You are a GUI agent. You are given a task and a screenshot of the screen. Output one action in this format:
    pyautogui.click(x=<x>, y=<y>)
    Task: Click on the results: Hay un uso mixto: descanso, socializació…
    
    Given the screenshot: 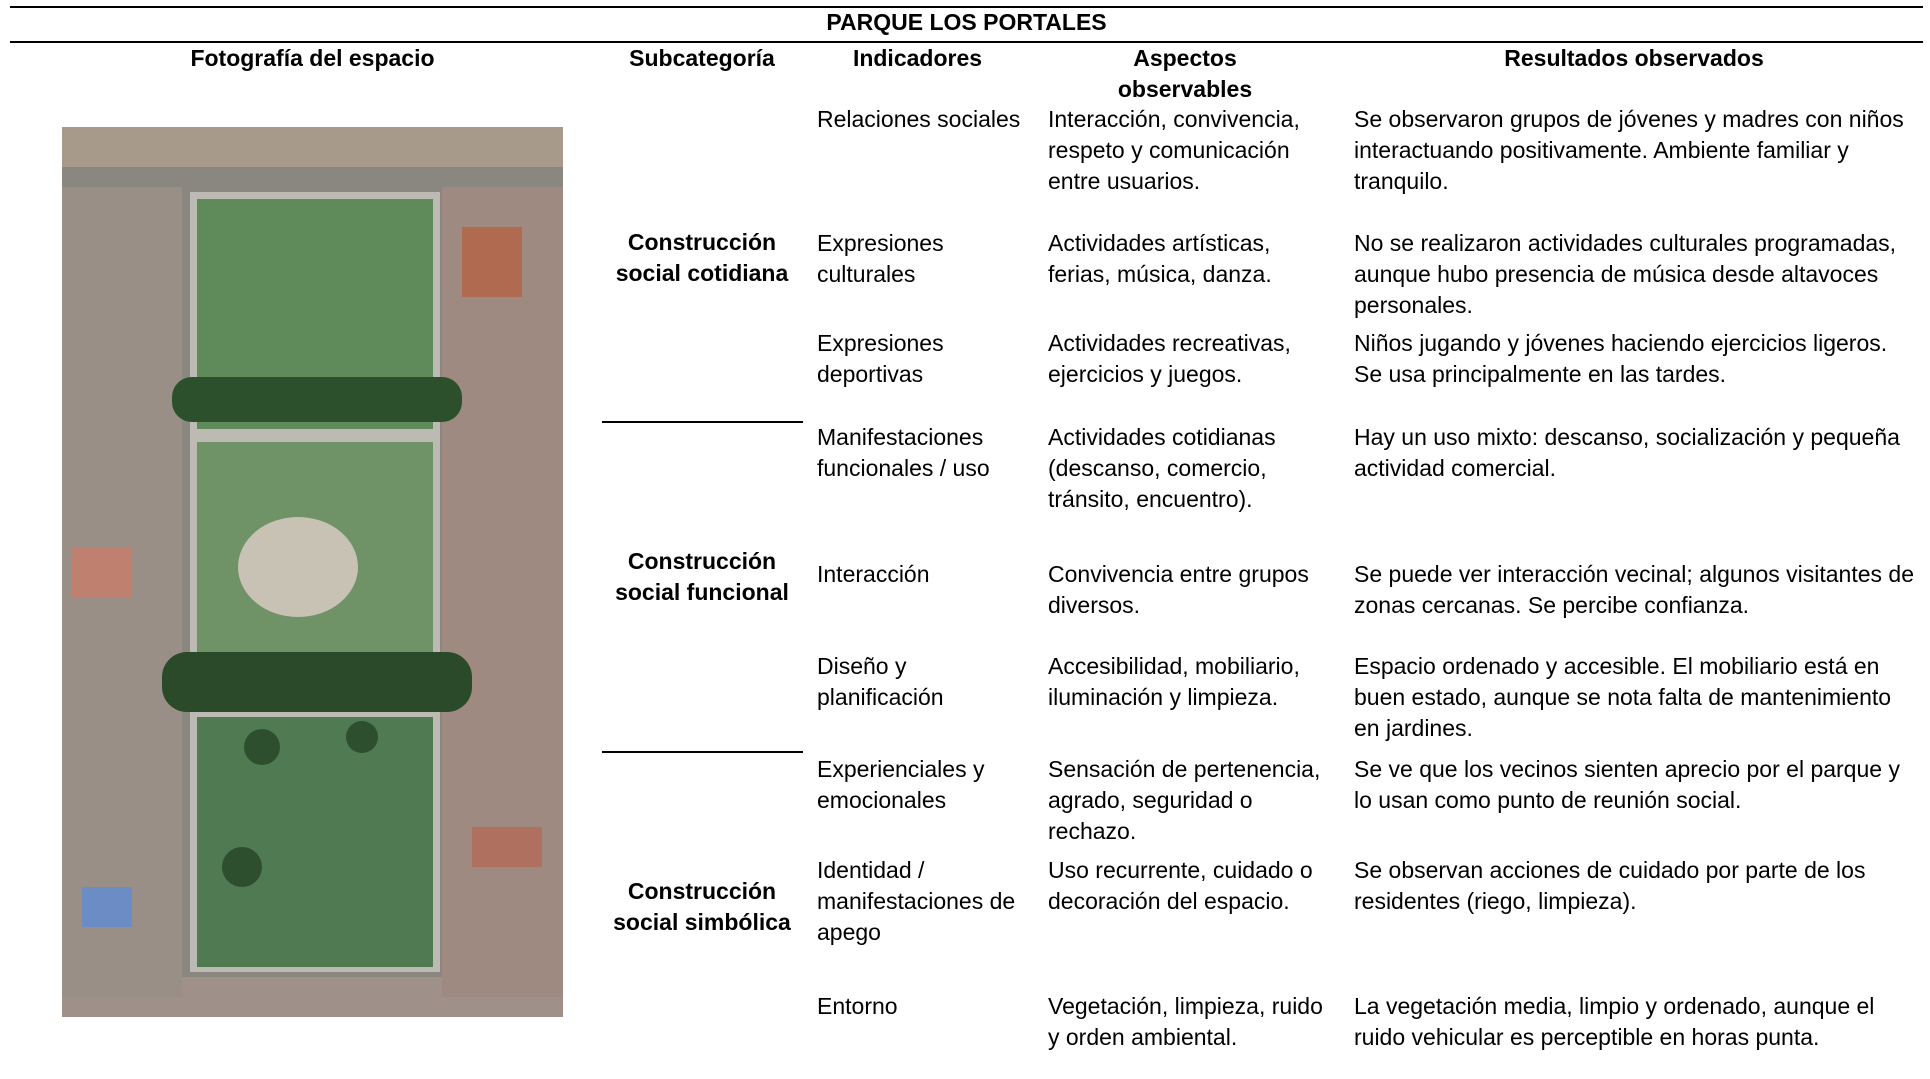 What is the action you would take?
    pyautogui.click(x=1627, y=452)
    